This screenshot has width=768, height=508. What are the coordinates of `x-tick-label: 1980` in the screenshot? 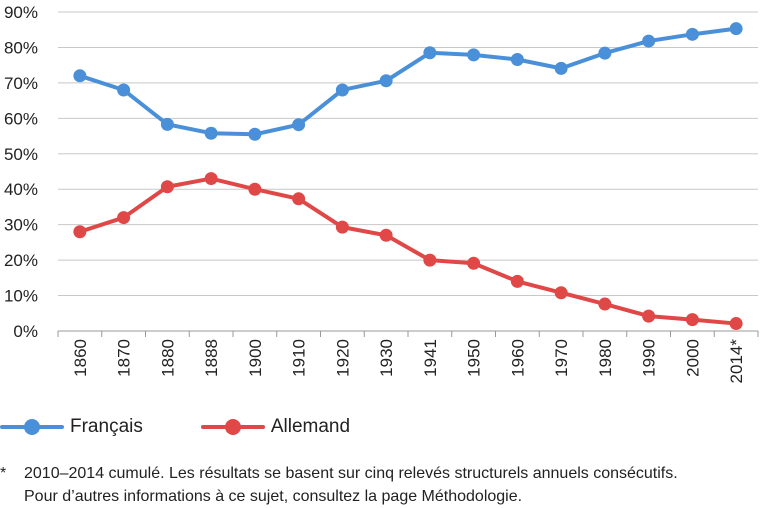 It's located at (605, 358).